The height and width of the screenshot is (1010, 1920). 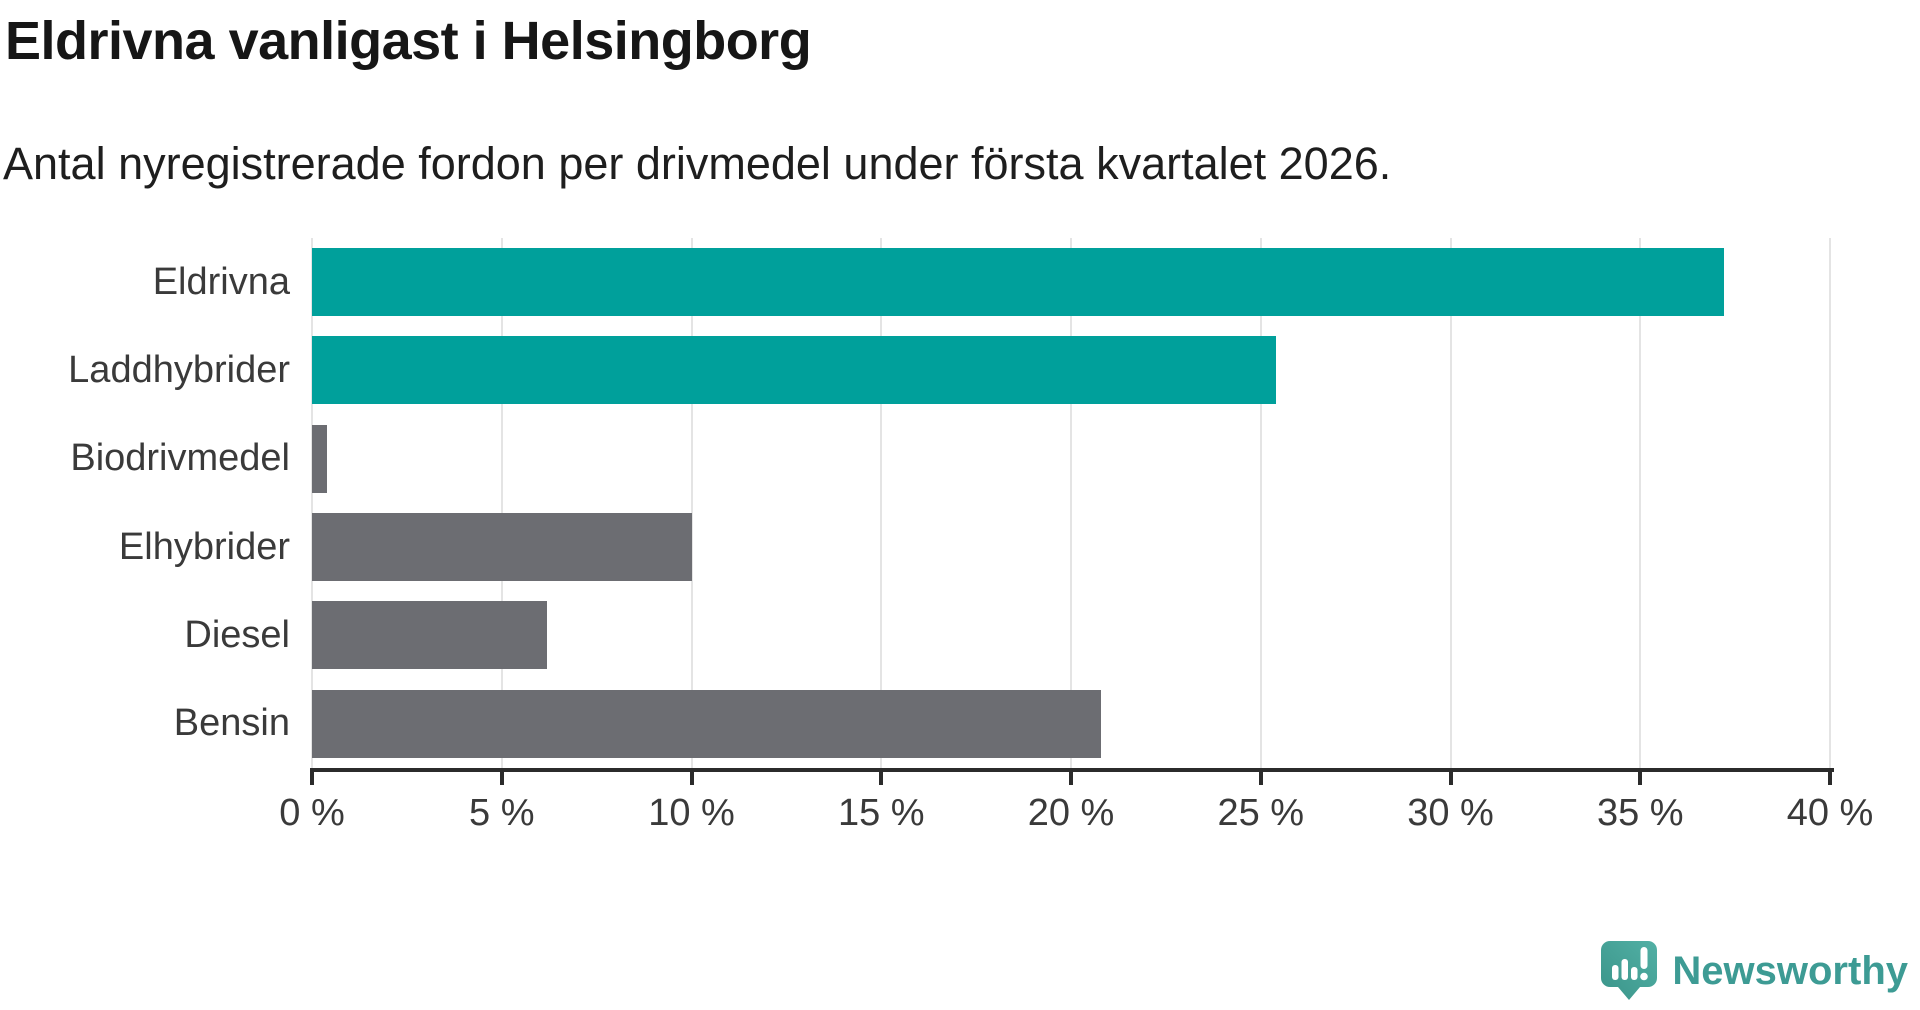 What do you see at coordinates (502, 813) in the screenshot?
I see `x-tick-label-5: 5 %` at bounding box center [502, 813].